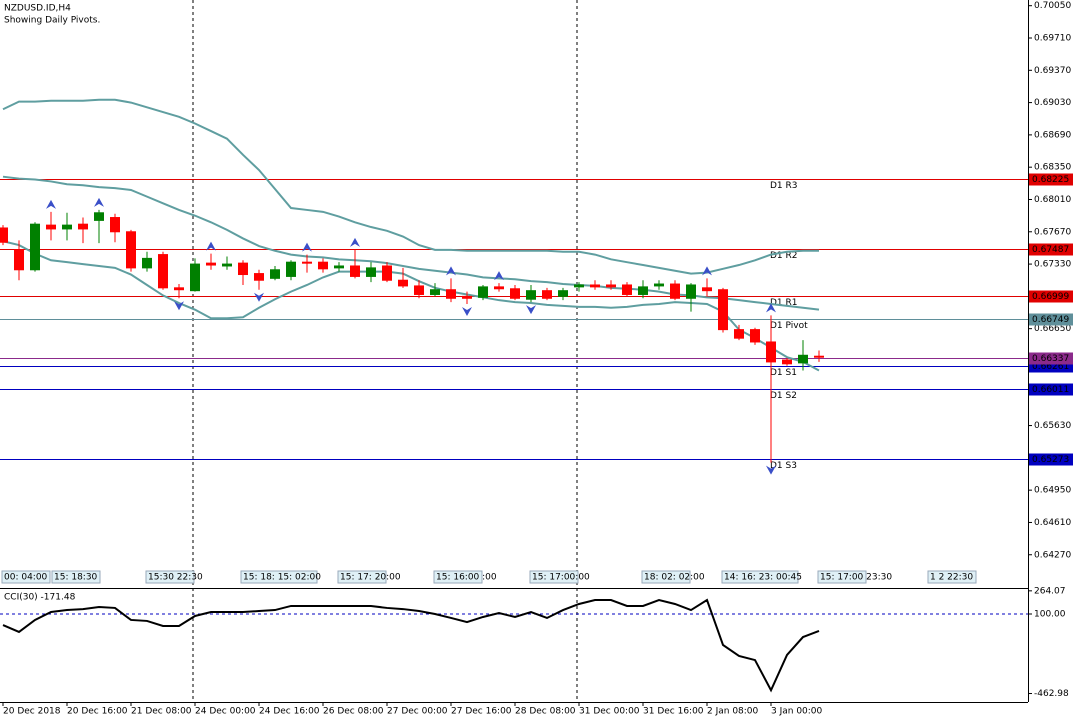 Image resolution: width=1080 pixels, height=720 pixels. Describe the element at coordinates (1052, 6) in the screenshot. I see `price-tick-label: 0.70050` at that location.